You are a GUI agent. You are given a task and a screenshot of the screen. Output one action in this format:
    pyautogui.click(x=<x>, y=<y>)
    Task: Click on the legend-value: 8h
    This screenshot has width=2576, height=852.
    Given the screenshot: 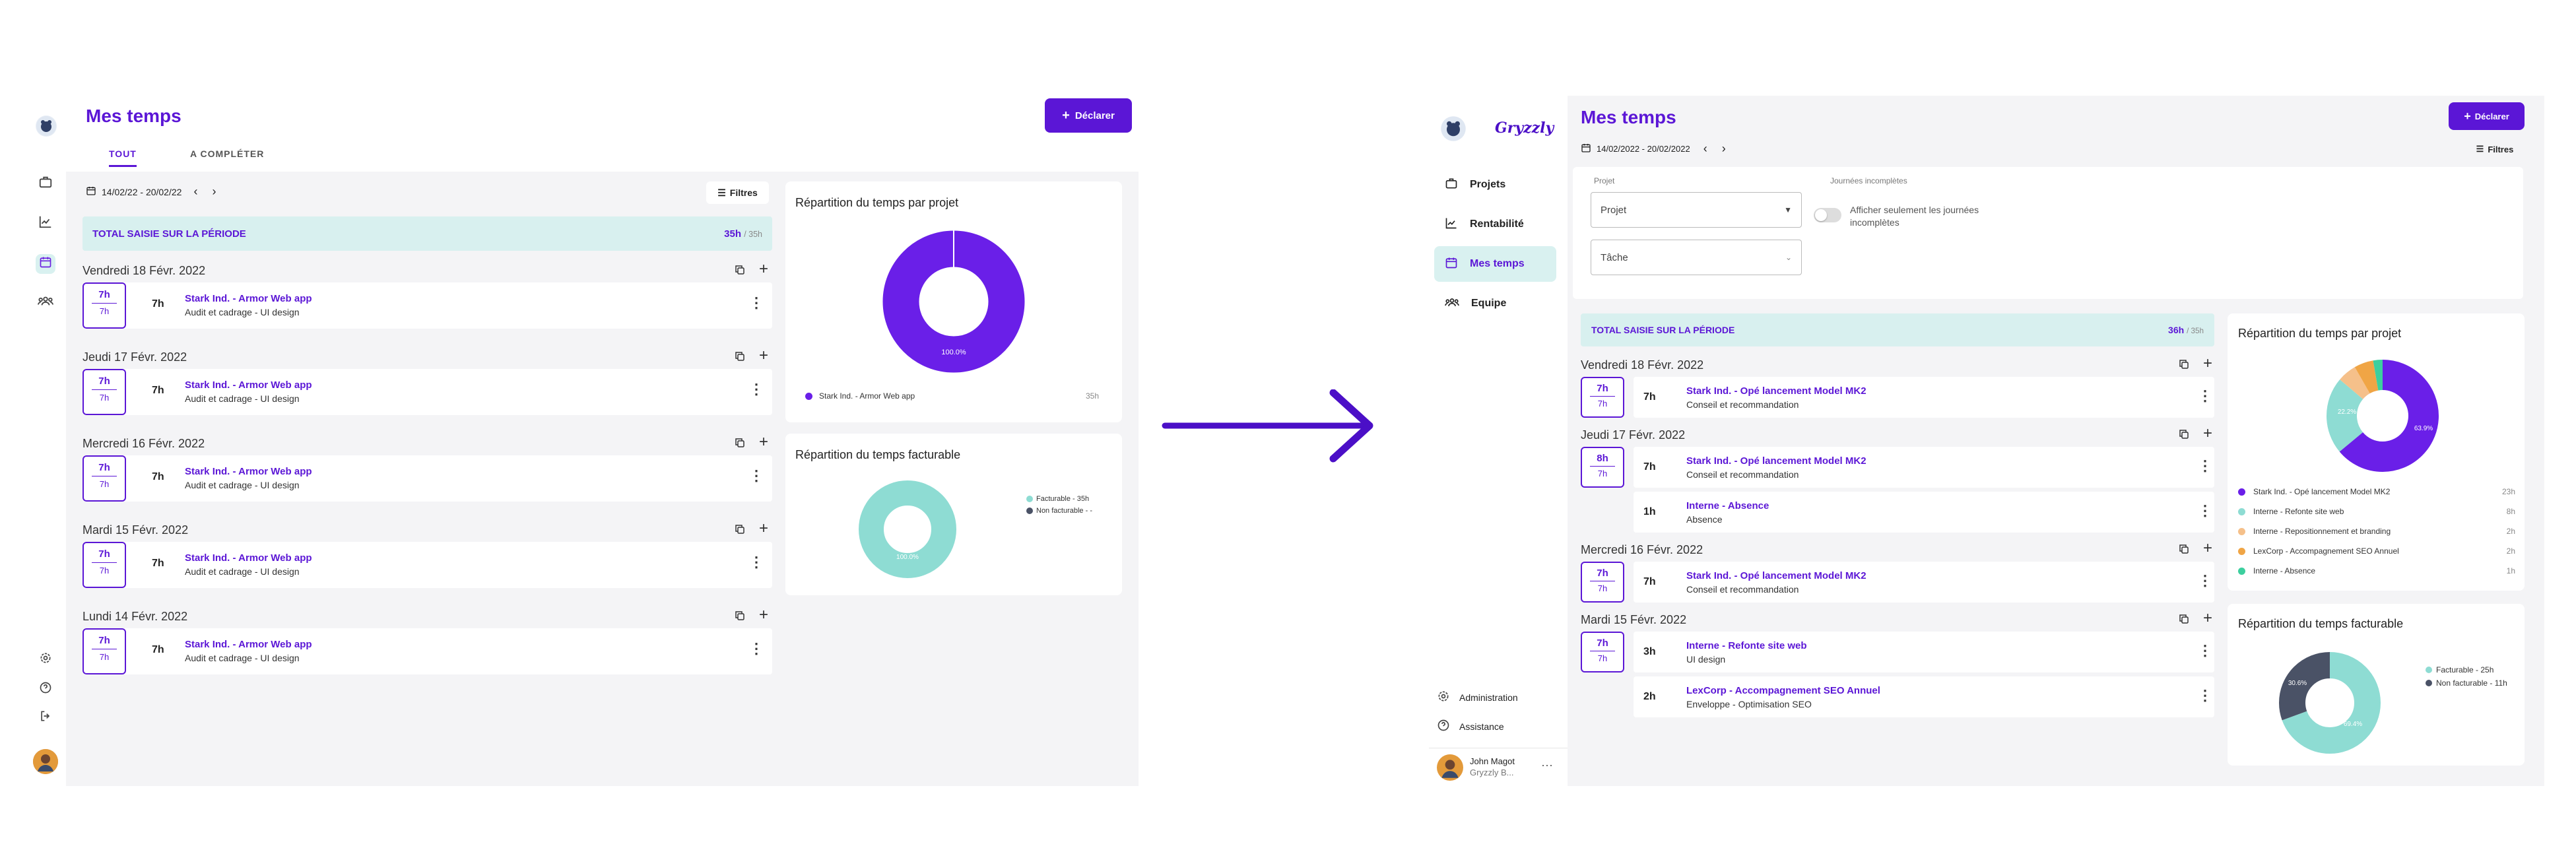 What is the action you would take?
    pyautogui.click(x=2510, y=511)
    